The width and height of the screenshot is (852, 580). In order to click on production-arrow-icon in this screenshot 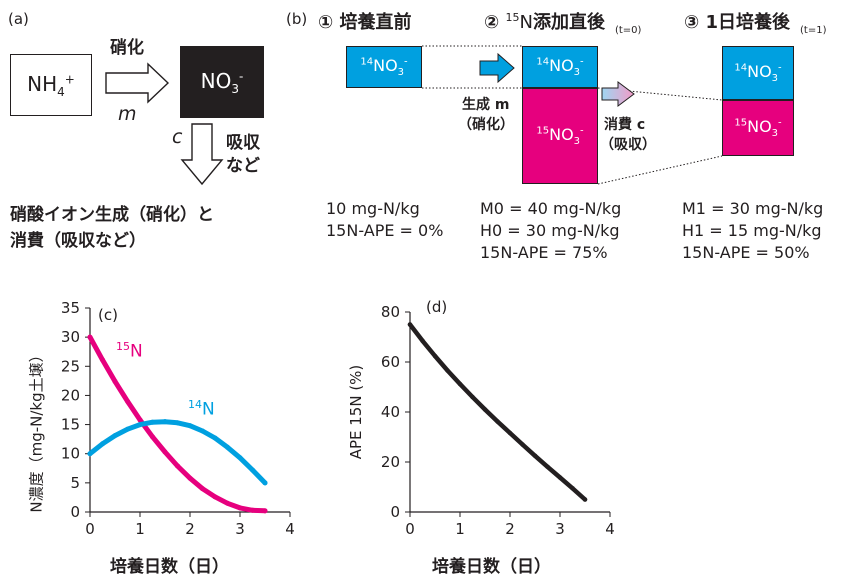, I will do `click(497, 68)`.